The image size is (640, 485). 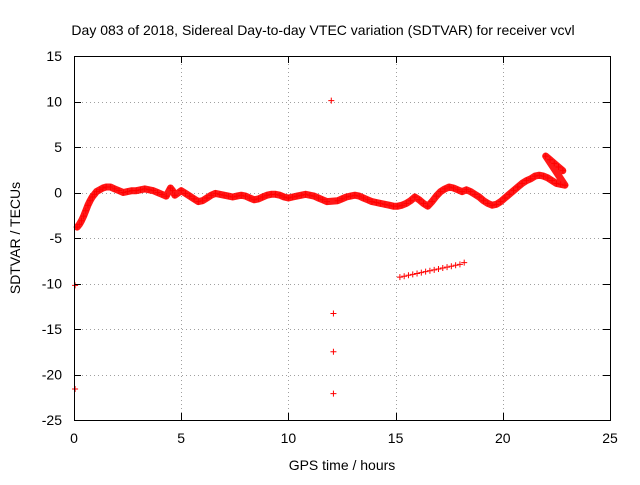 I want to click on x-tick-label: 0, so click(x=74, y=438).